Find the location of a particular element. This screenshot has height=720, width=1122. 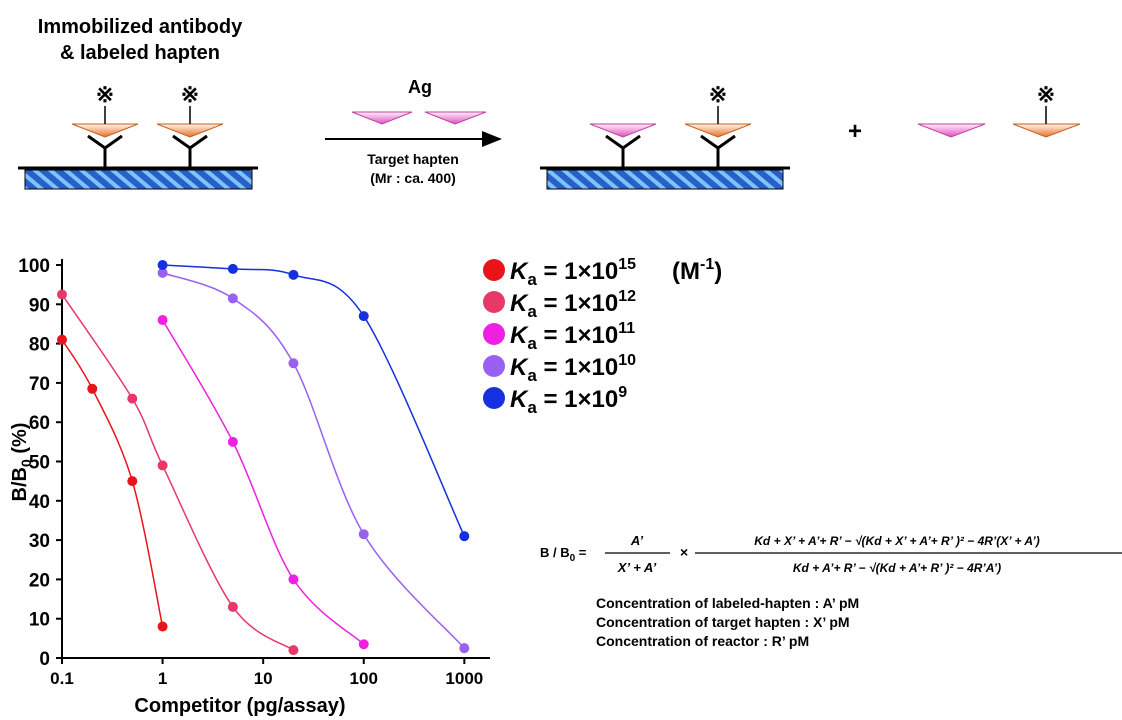

x-axis-title: Competitor (pg/assay) is located at coordinates (239, 706).